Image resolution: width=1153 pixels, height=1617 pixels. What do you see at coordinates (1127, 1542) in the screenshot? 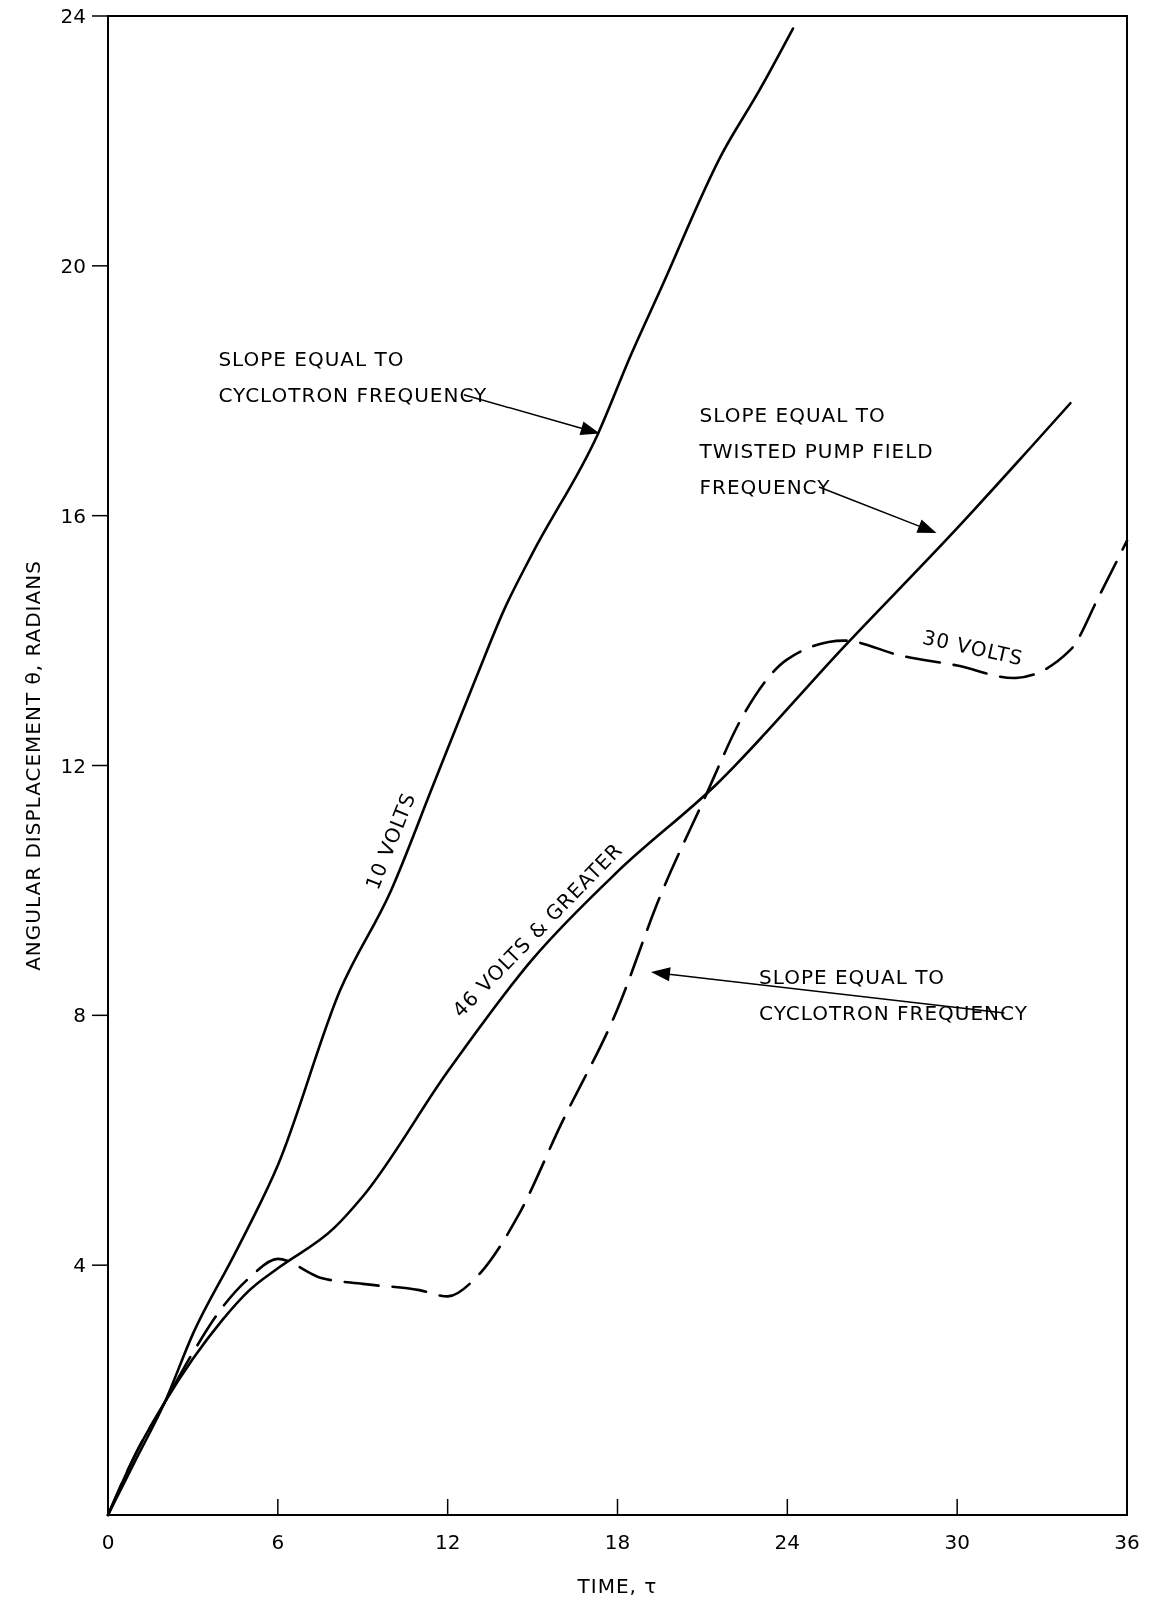
I see `x-tick-label: 36` at bounding box center [1127, 1542].